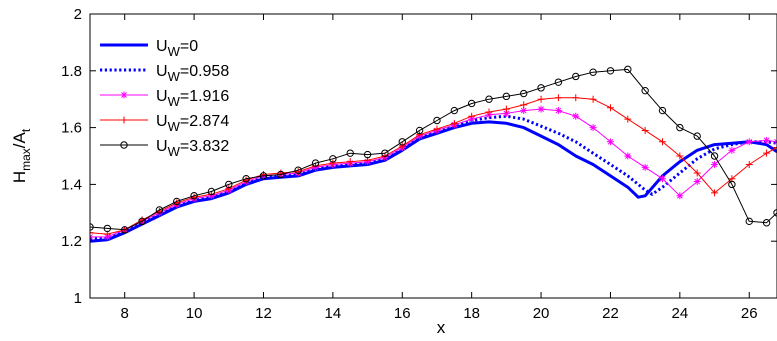 This screenshot has width=777, height=341. I want to click on legend-label: UW=0, so click(177, 48).